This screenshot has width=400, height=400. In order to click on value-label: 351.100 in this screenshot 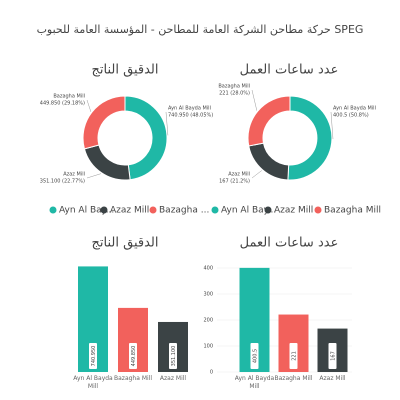, I will do `click(173, 356)`.